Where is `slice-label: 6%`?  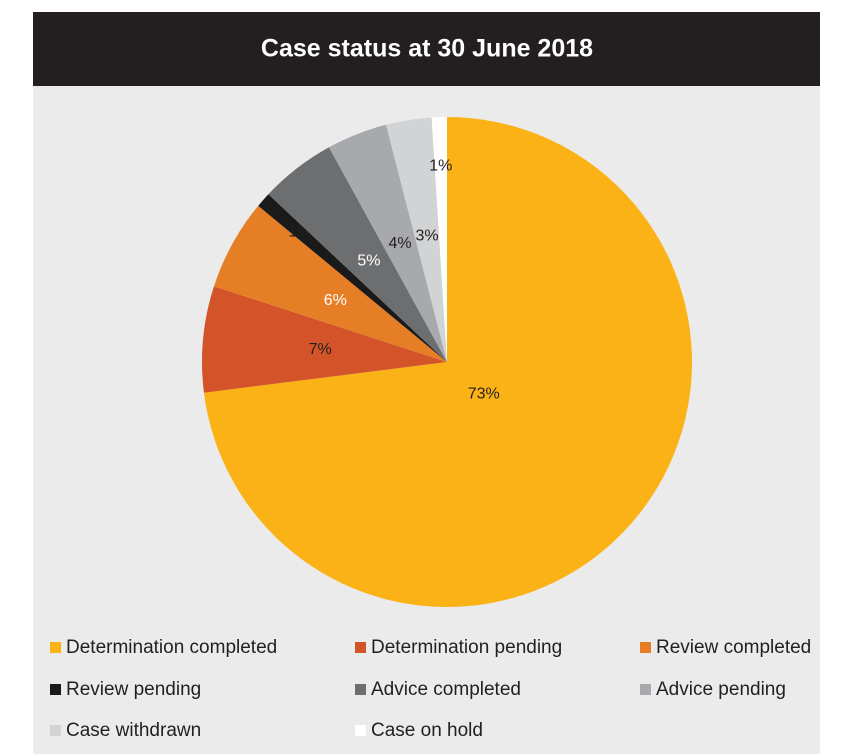 slice-label: 6% is located at coordinates (335, 300).